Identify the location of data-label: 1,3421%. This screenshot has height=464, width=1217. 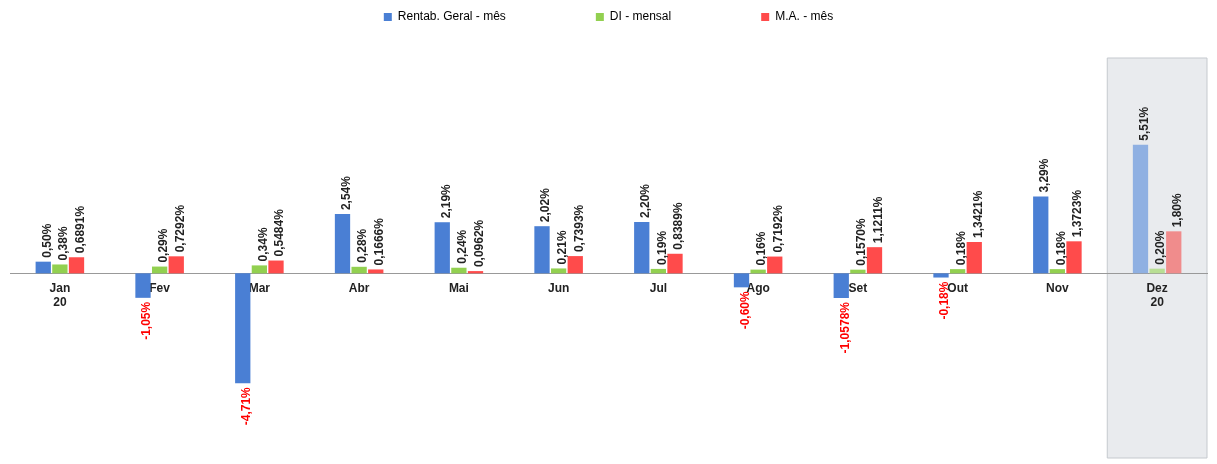
(977, 214).